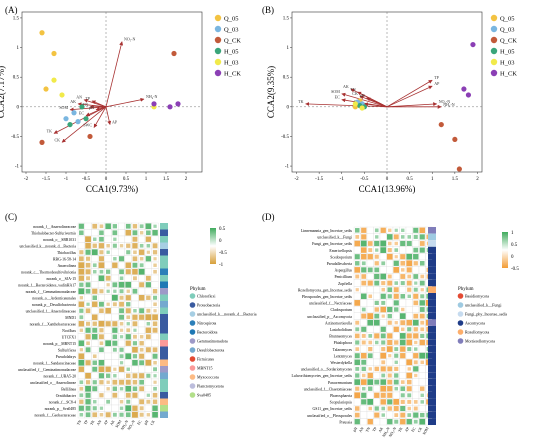 This screenshot has height=447, width=550. What do you see at coordinates (477, 296) in the screenshot?
I see `phylum-legend-label: Basidiomycota` at bounding box center [477, 296].